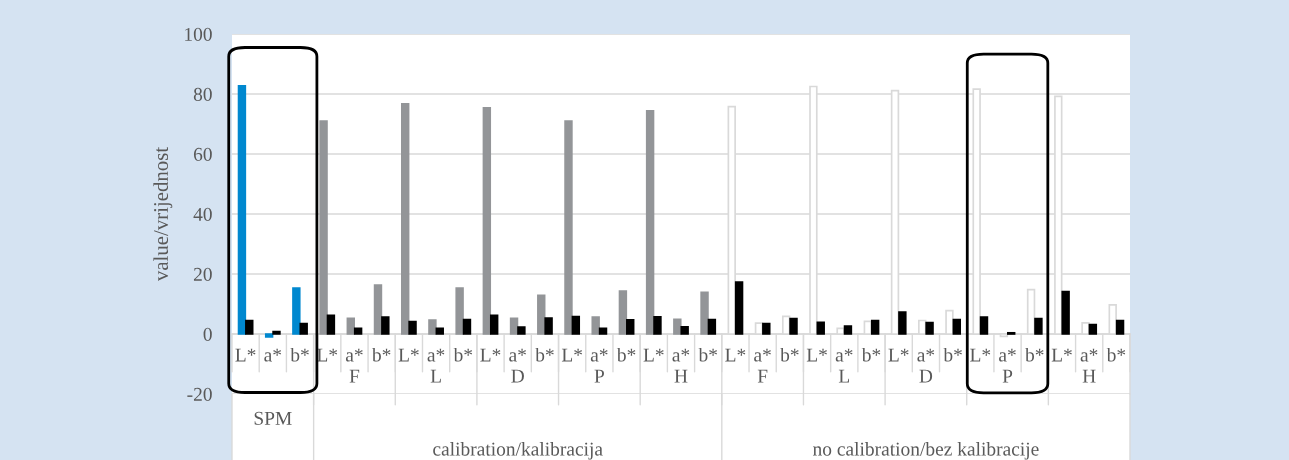 Image resolution: width=1289 pixels, height=460 pixels. I want to click on y-tick-label: 0, so click(207, 334).